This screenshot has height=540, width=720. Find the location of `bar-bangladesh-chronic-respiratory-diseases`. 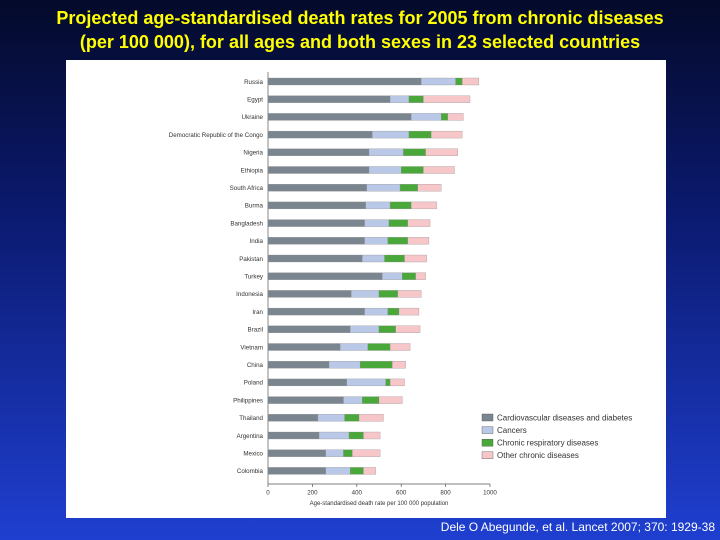

bar-bangladesh-chronic-respiratory-diseases is located at coordinates (398, 223).